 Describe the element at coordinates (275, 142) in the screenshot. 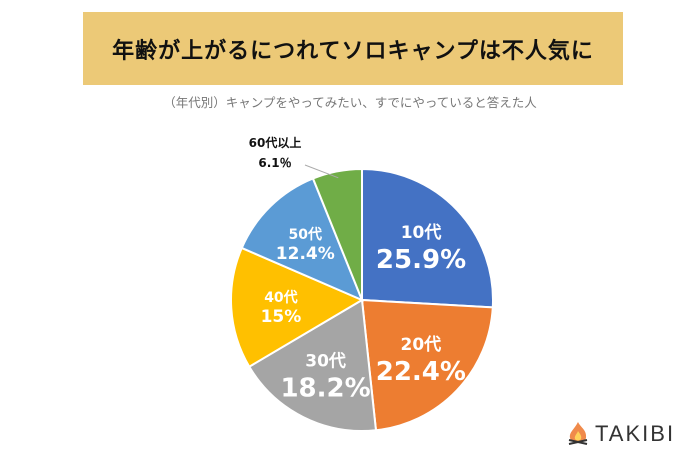

I see `slice-category-label: 60代以上` at that location.